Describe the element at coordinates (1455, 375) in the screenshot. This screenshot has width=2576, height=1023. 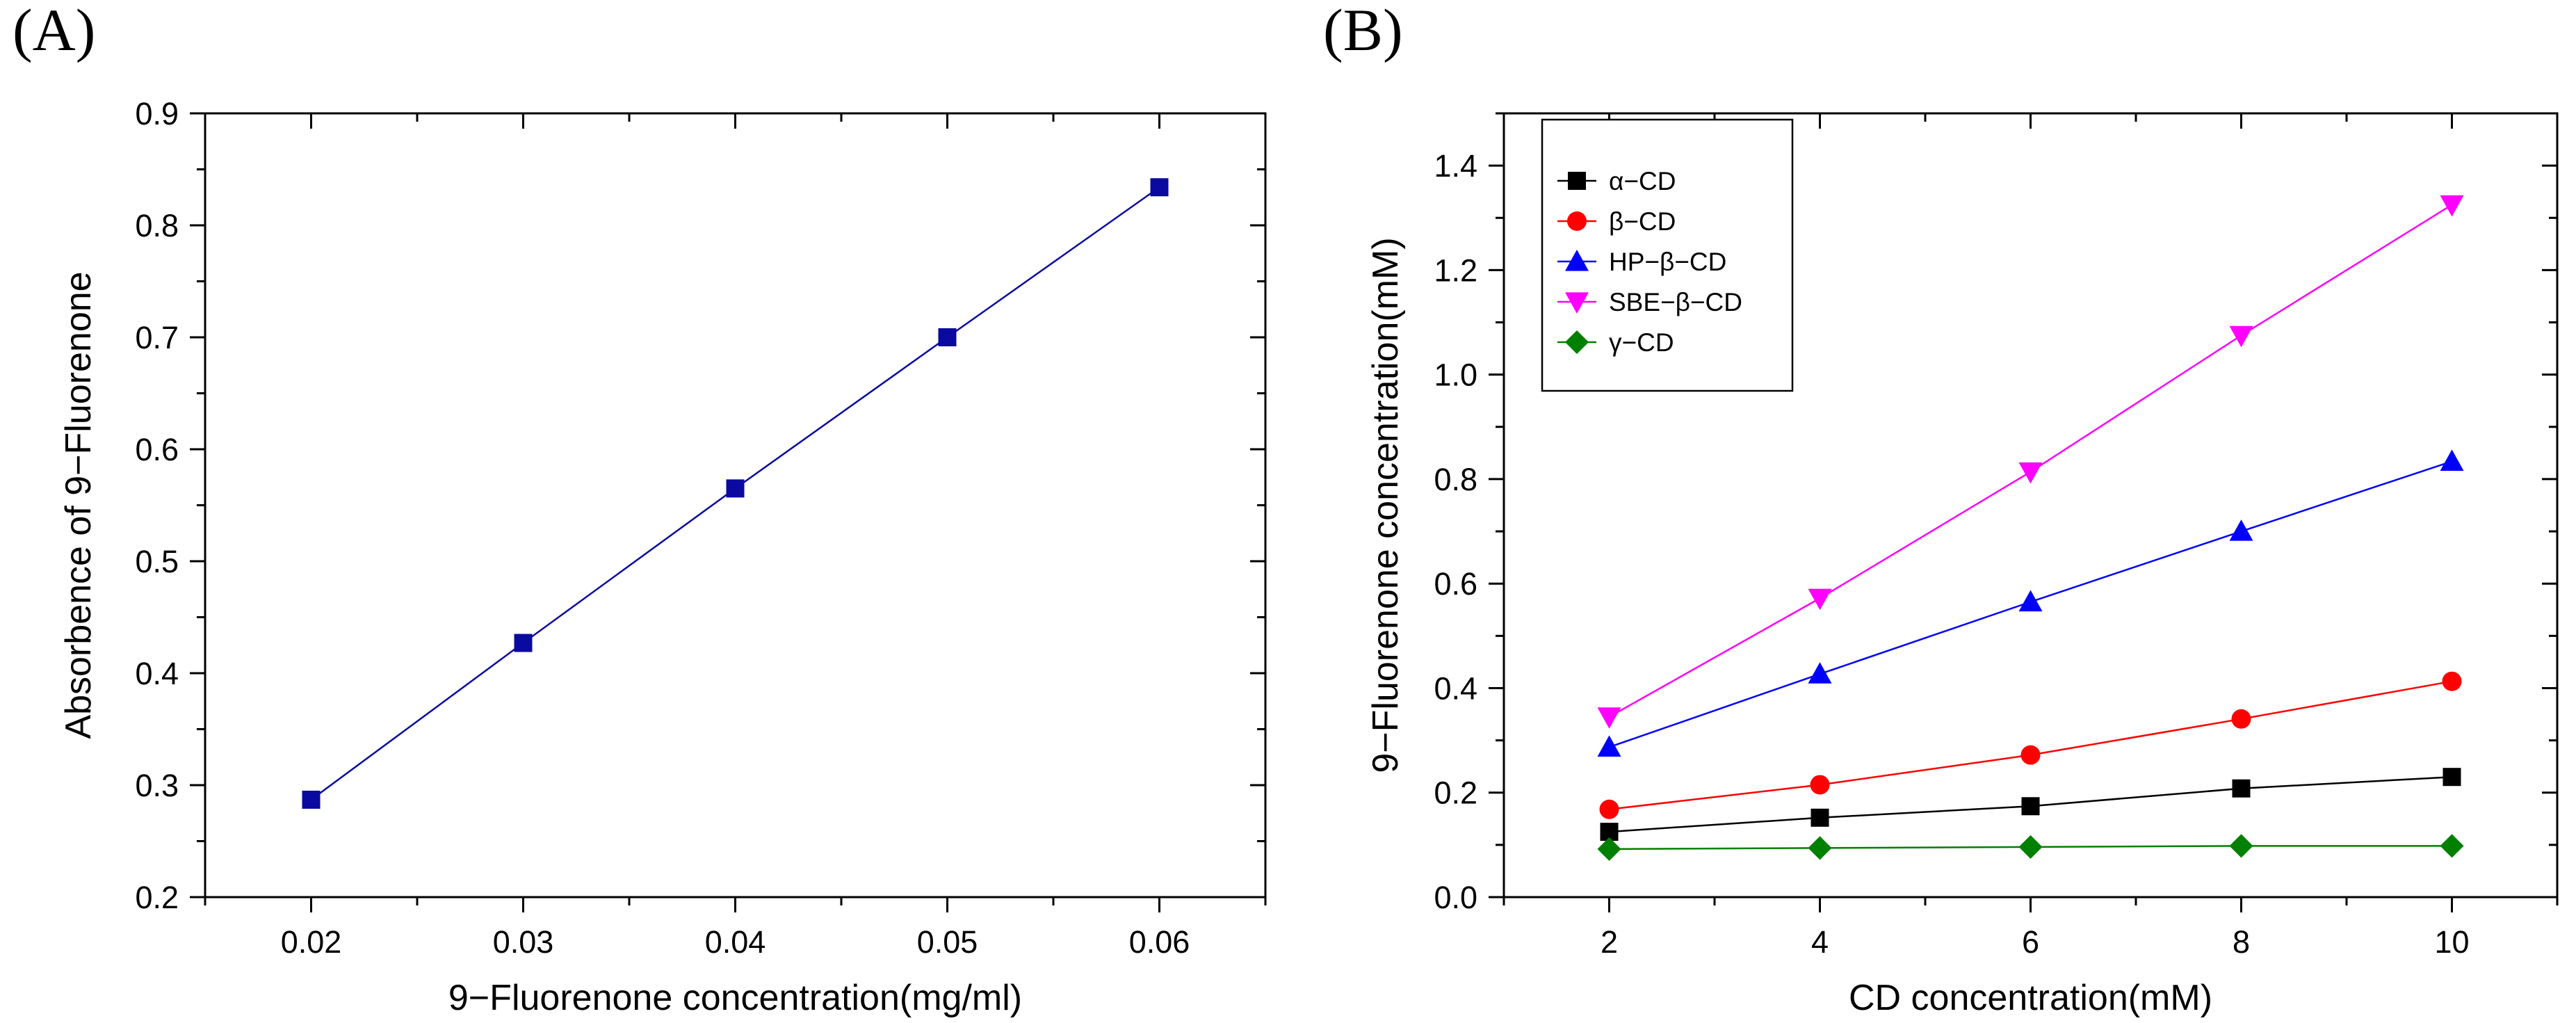
I see `y-tick-label: 1.0` at that location.